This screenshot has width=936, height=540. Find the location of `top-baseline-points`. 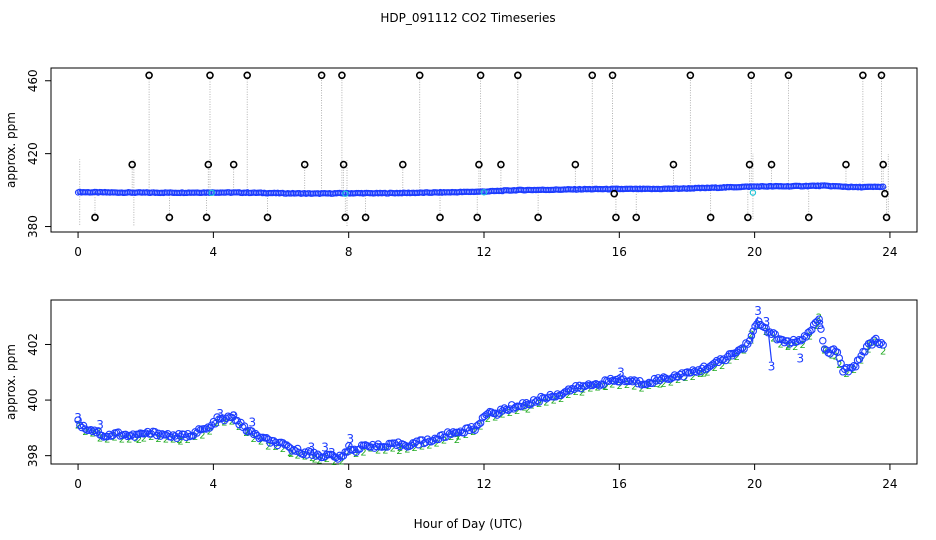

top-baseline-points is located at coordinates (480, 189).